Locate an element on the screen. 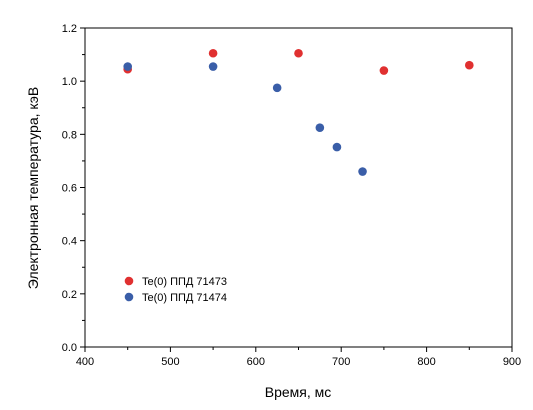 The image size is (533, 410). x-tick-label: 700 is located at coordinates (341, 362).